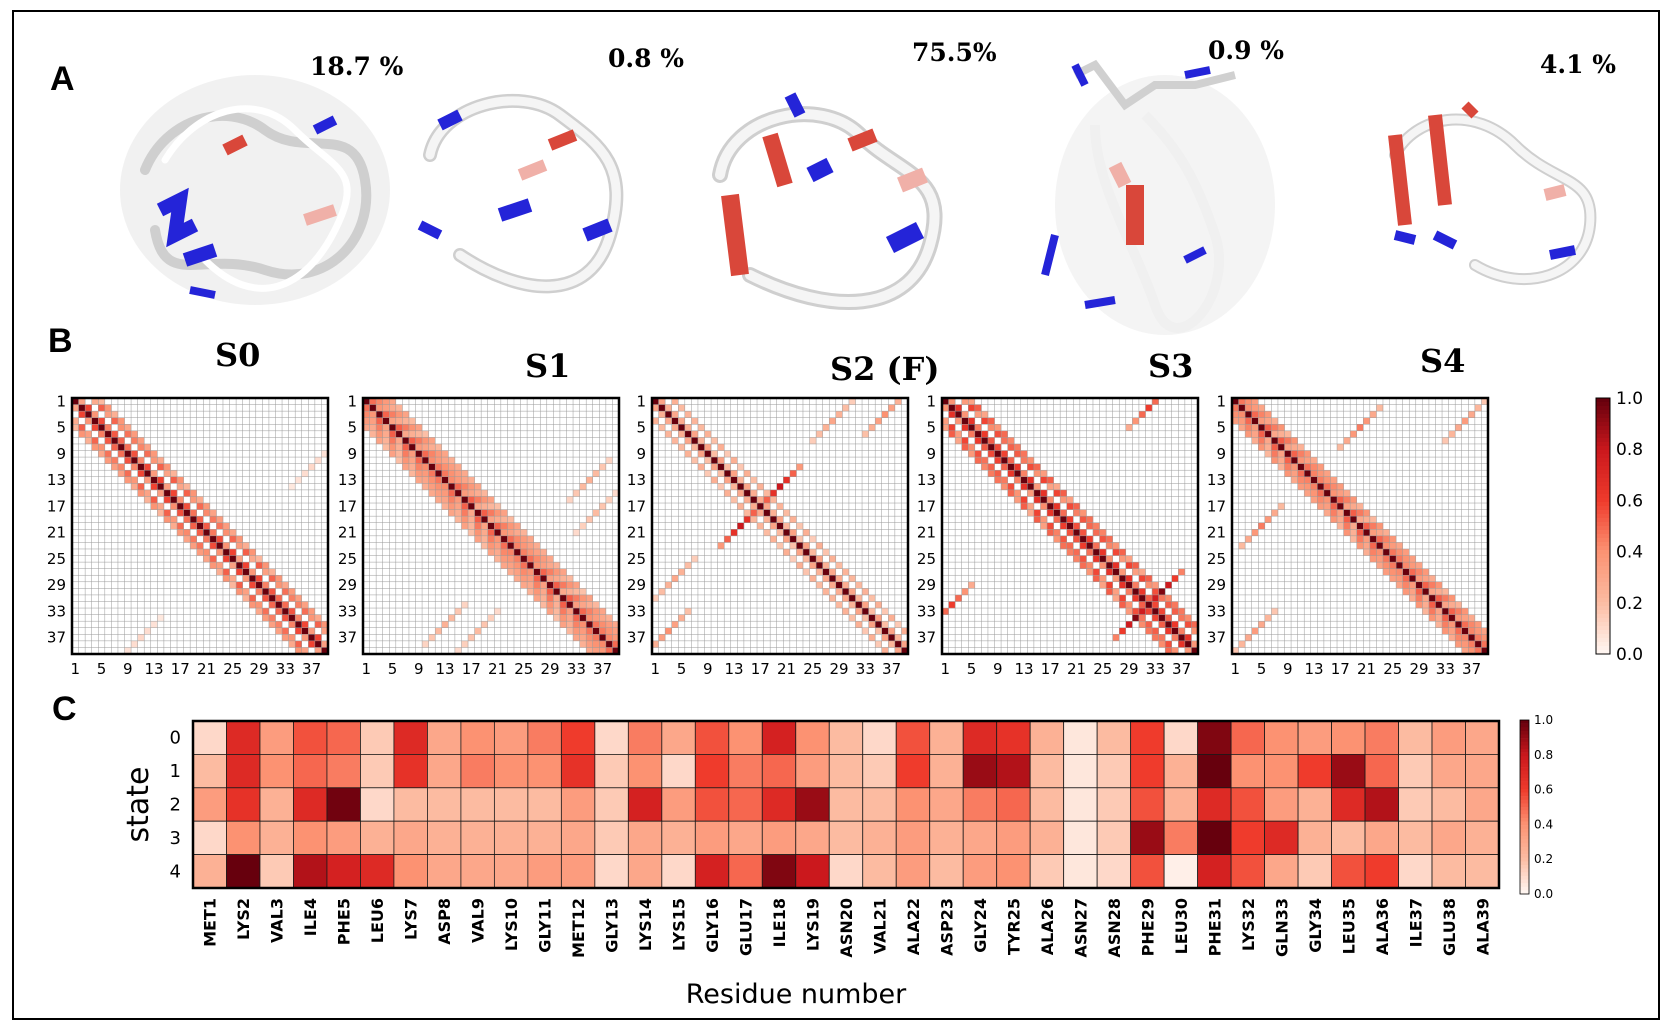 The image size is (1674, 1034). What do you see at coordinates (1114, 928) in the screenshot?
I see `residue-tick-label: ASN28` at bounding box center [1114, 928].